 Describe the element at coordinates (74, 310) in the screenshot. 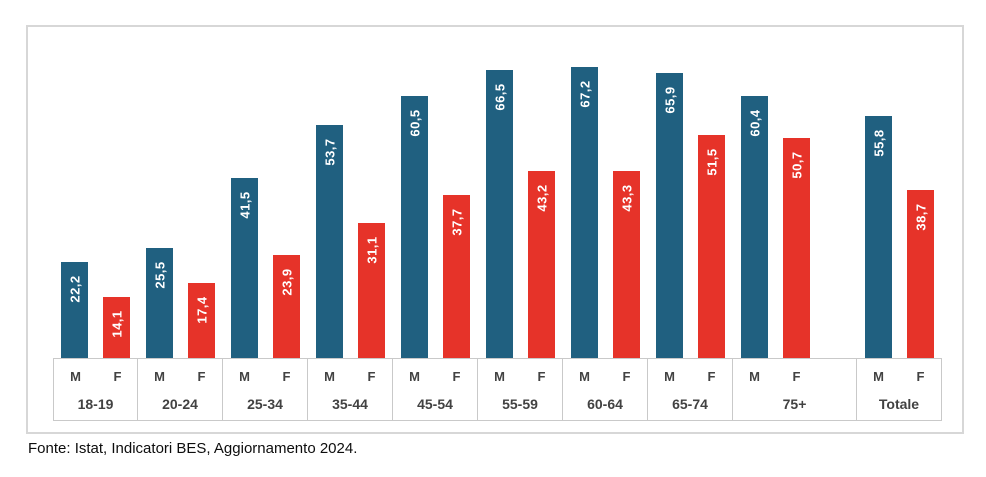

I see `bar-m-18-19: 22,2` at that location.